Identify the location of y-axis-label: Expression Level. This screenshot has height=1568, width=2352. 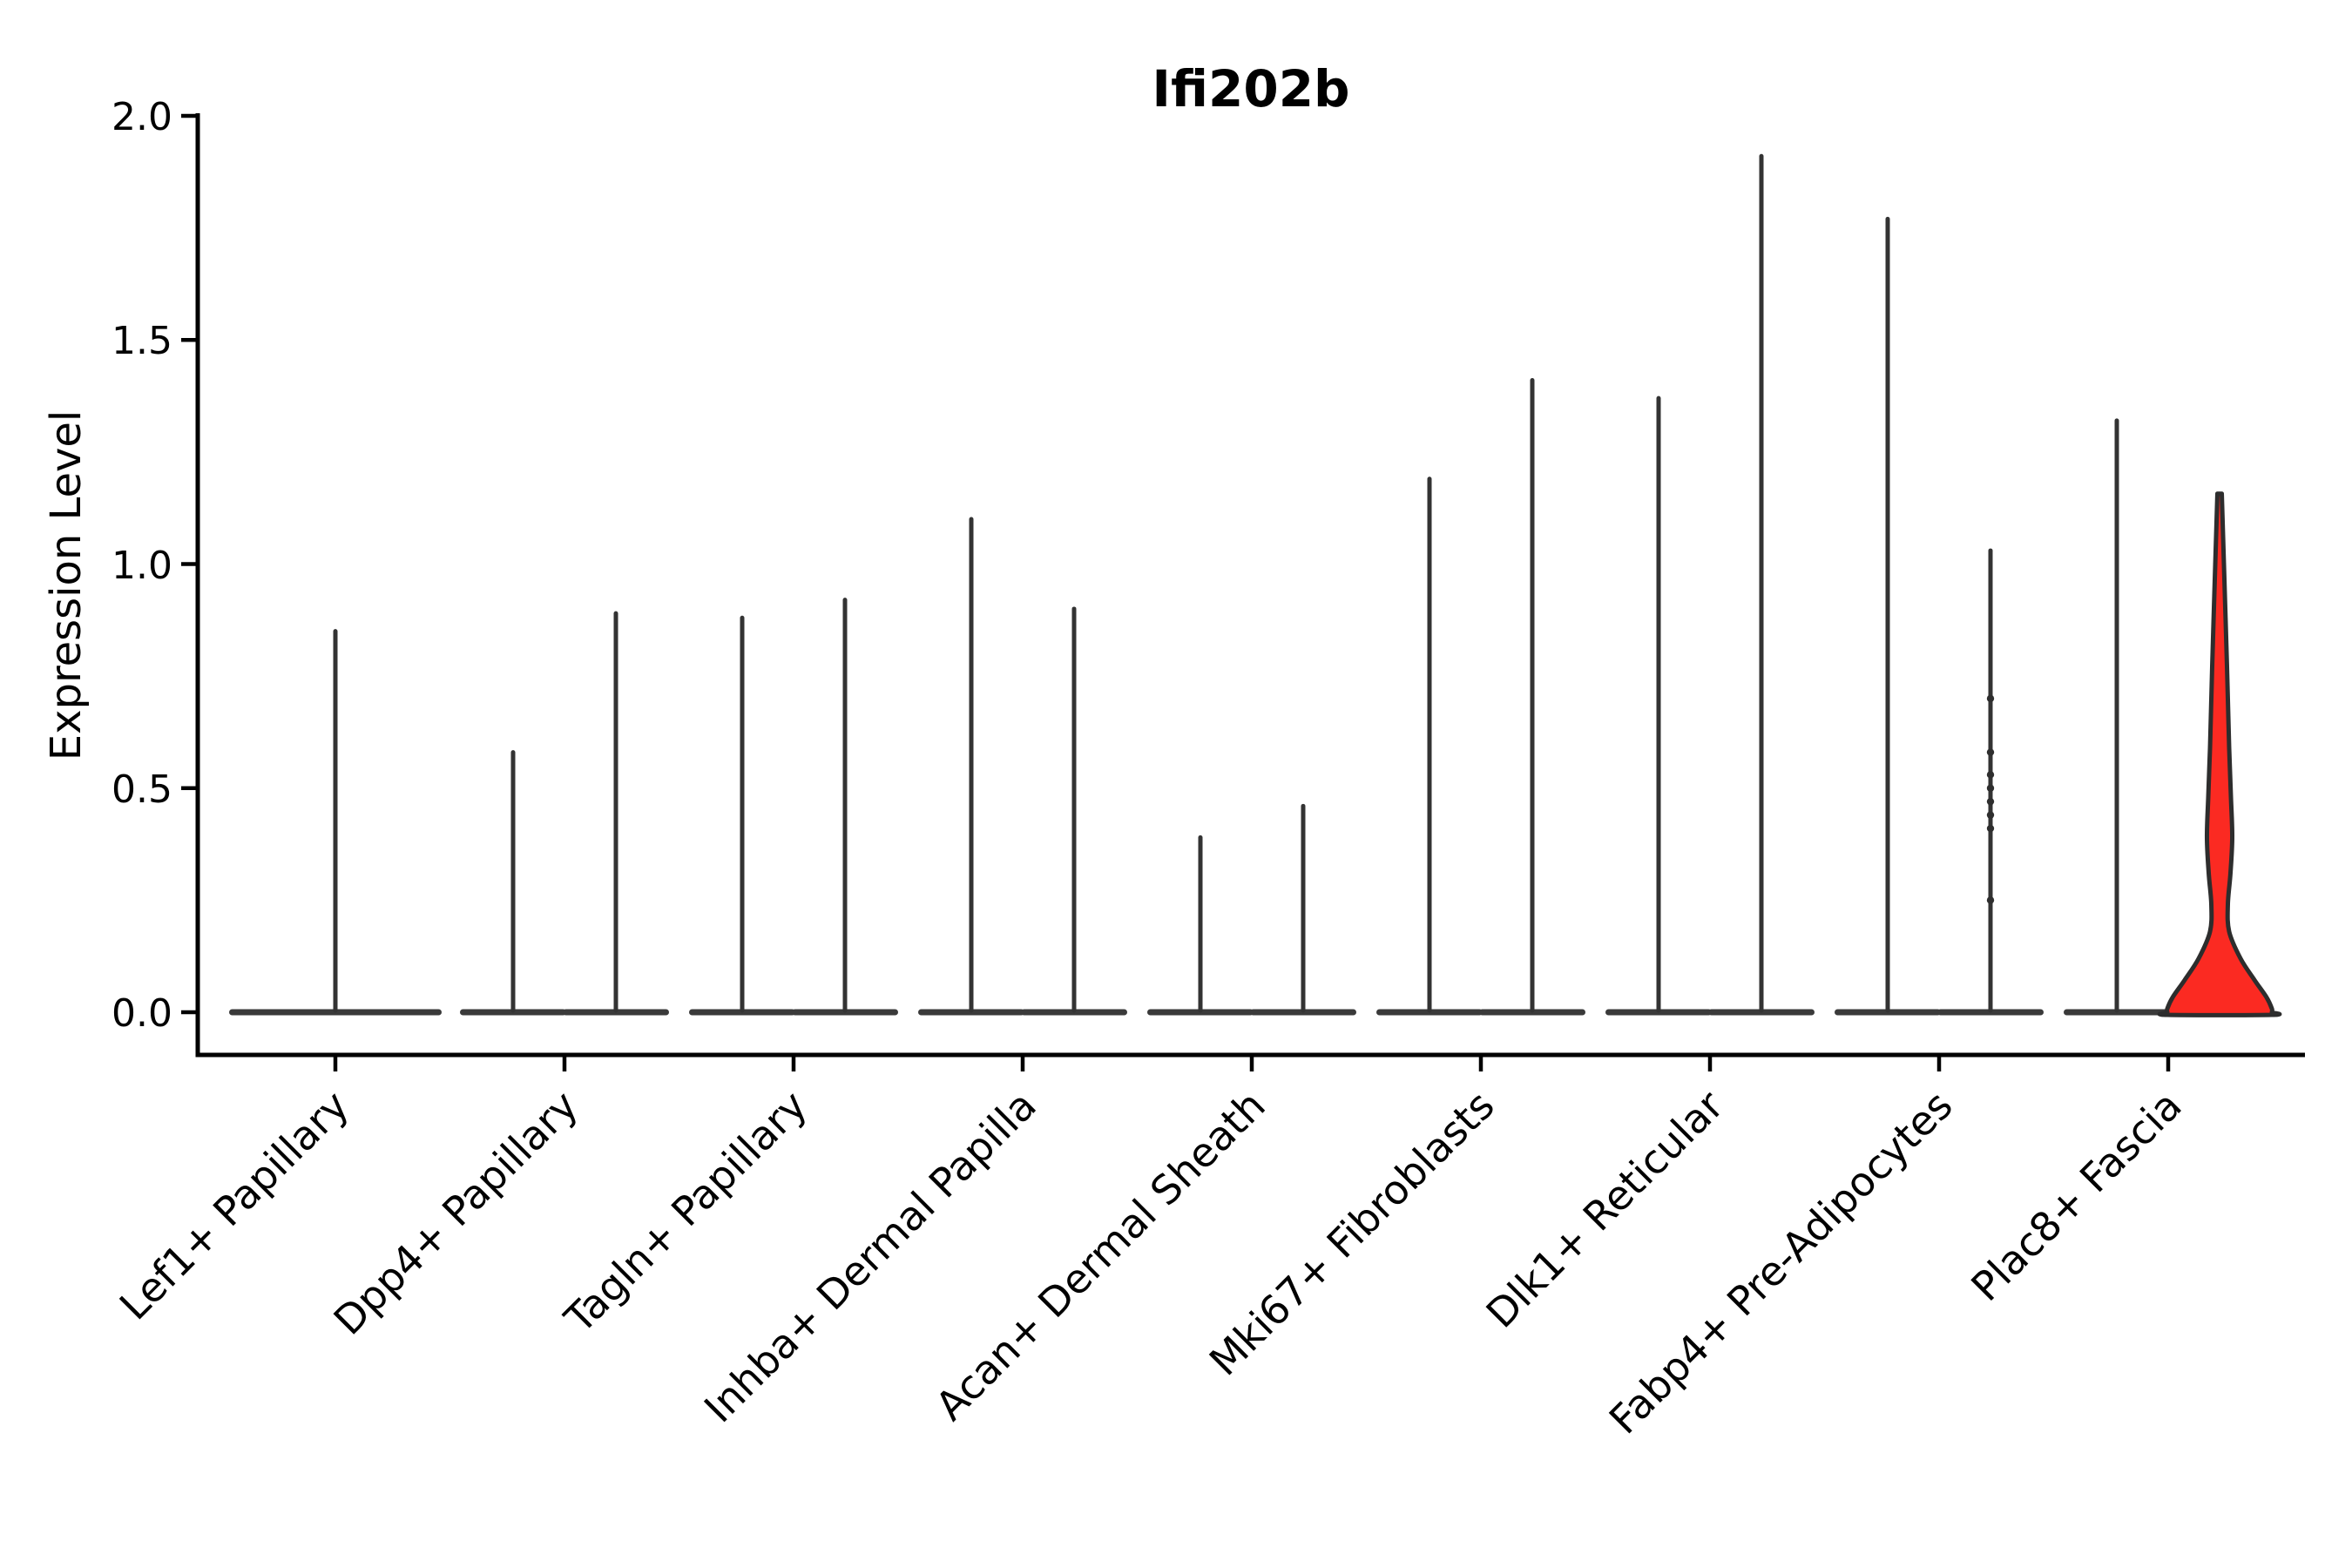
(66, 585).